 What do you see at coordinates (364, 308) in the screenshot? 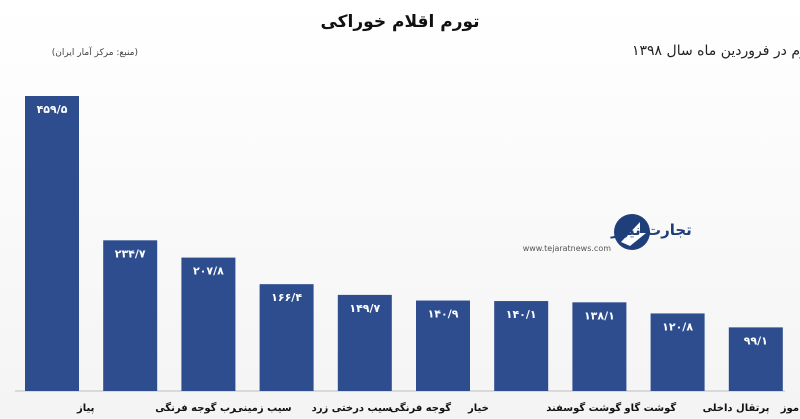
I see `bar-value-label-4: ۱۴۹/۷` at bounding box center [364, 308].